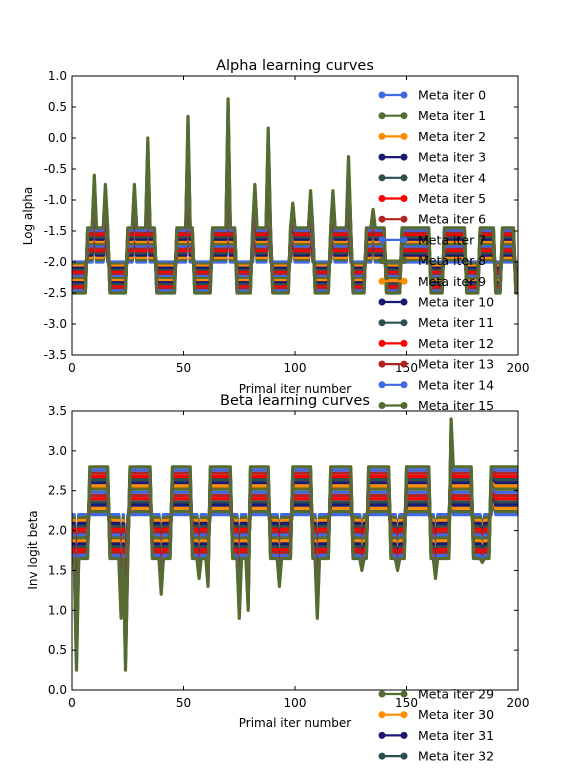  Describe the element at coordinates (456, 405) in the screenshot. I see `alpha-legend-label: Meta iter 15` at that location.